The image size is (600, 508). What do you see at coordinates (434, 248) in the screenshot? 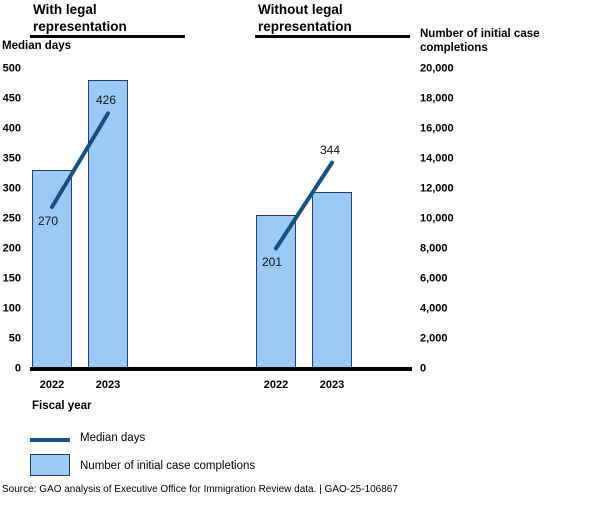
I see `axis-tick-right: 8,000` at bounding box center [434, 248].